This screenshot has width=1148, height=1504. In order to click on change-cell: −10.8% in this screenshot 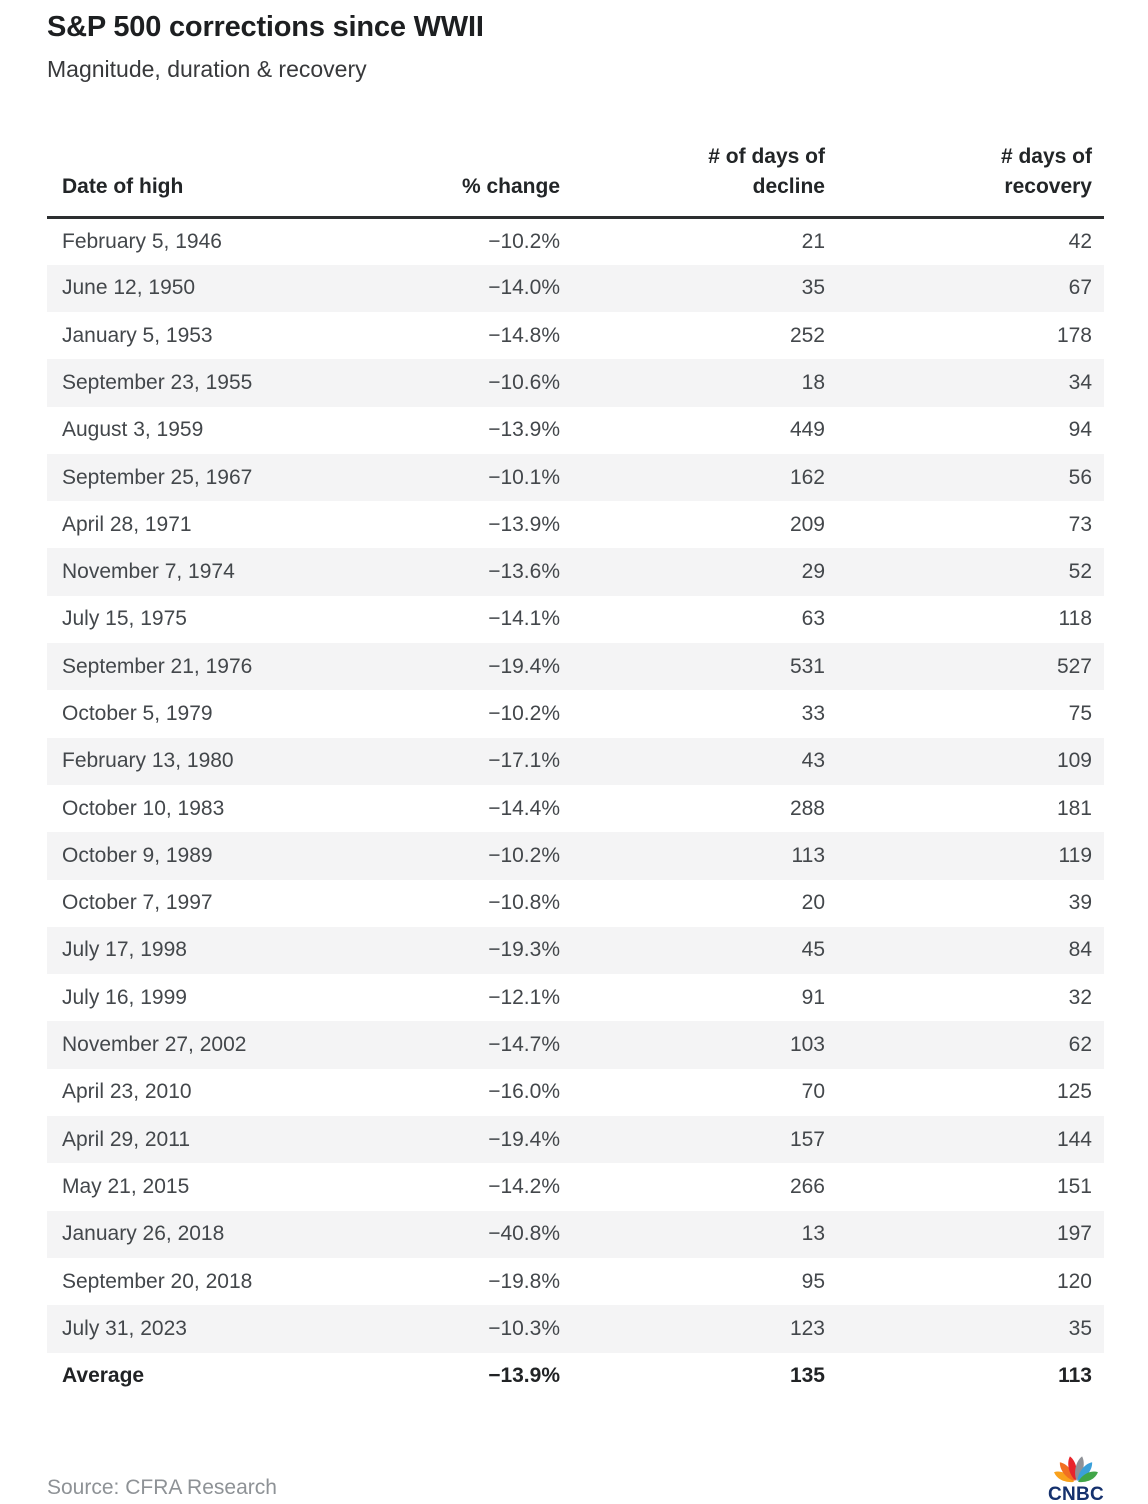, I will do `click(524, 903)`.